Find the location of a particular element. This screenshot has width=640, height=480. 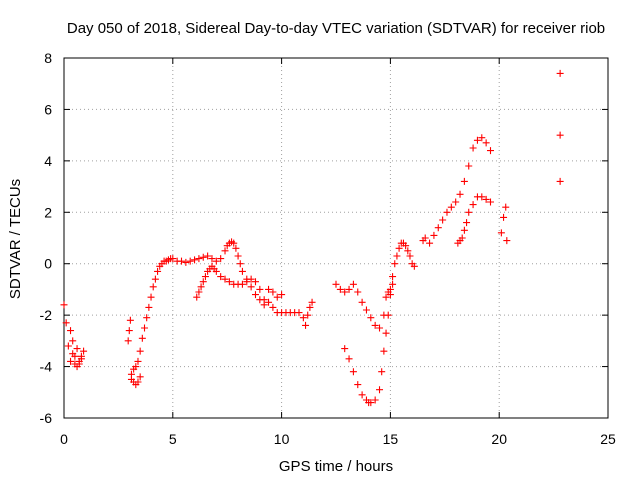

x-tick-label: 20 is located at coordinates (499, 439).